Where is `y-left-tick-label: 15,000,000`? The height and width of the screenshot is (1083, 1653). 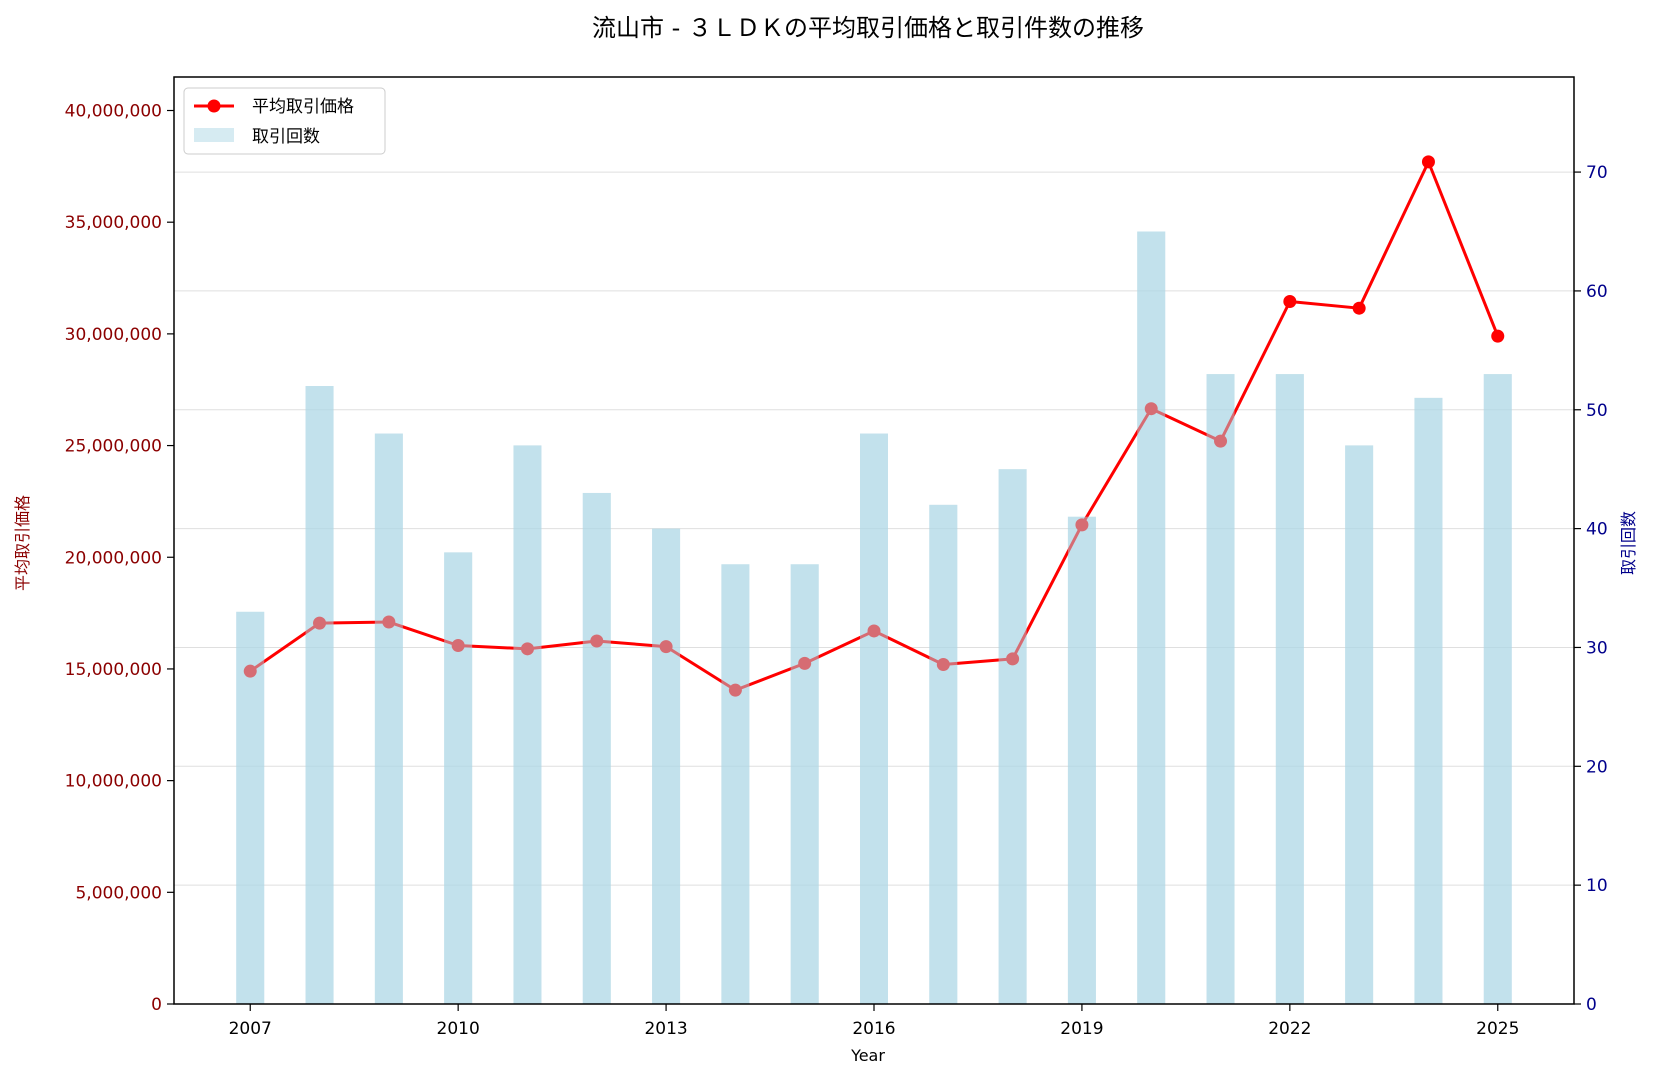
y-left-tick-label: 15,000,000 is located at coordinates (113, 670).